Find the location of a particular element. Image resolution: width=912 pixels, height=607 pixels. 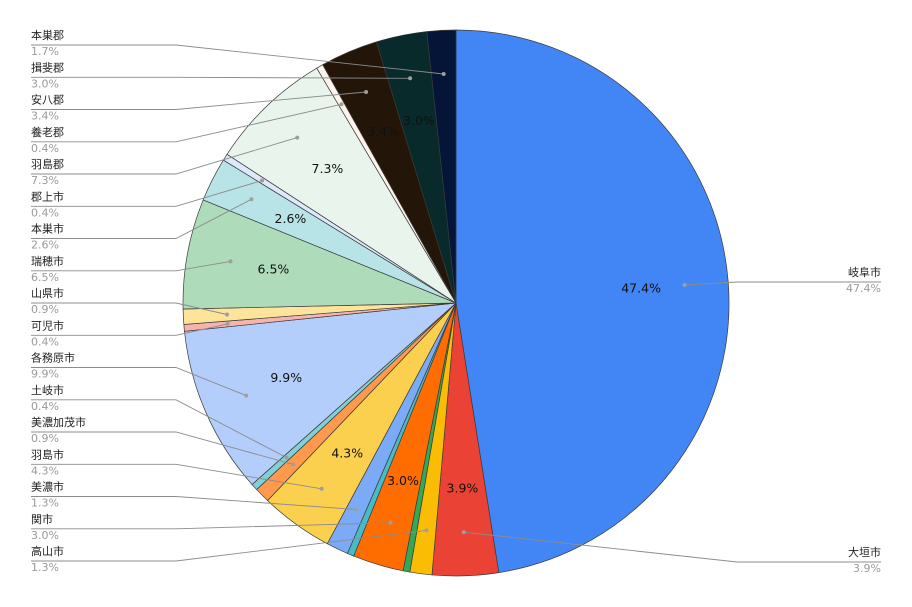

slice-3-category-label: 高山市 is located at coordinates (47, 551).